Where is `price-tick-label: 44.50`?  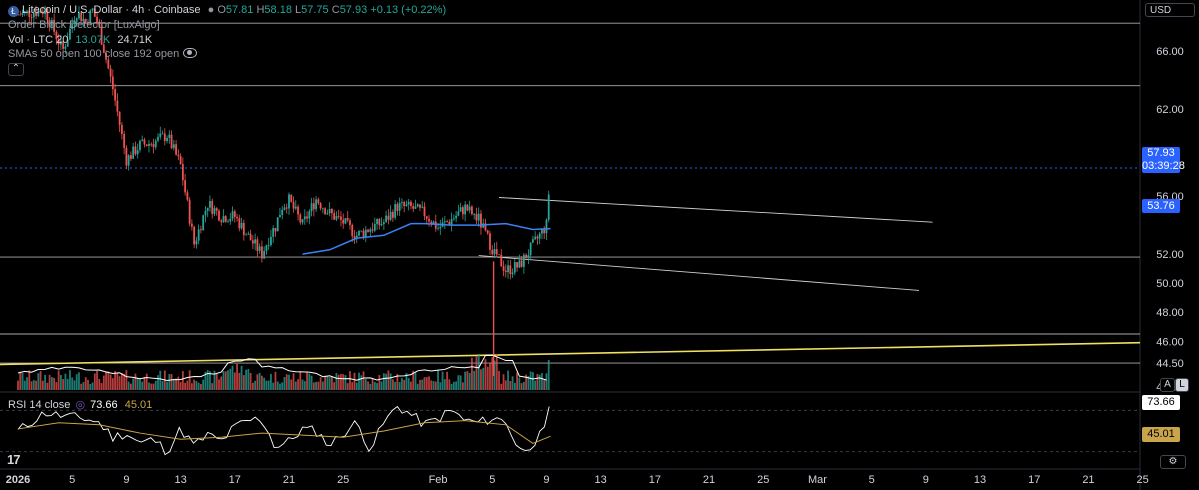 price-tick-label: 44.50 is located at coordinates (1170, 364).